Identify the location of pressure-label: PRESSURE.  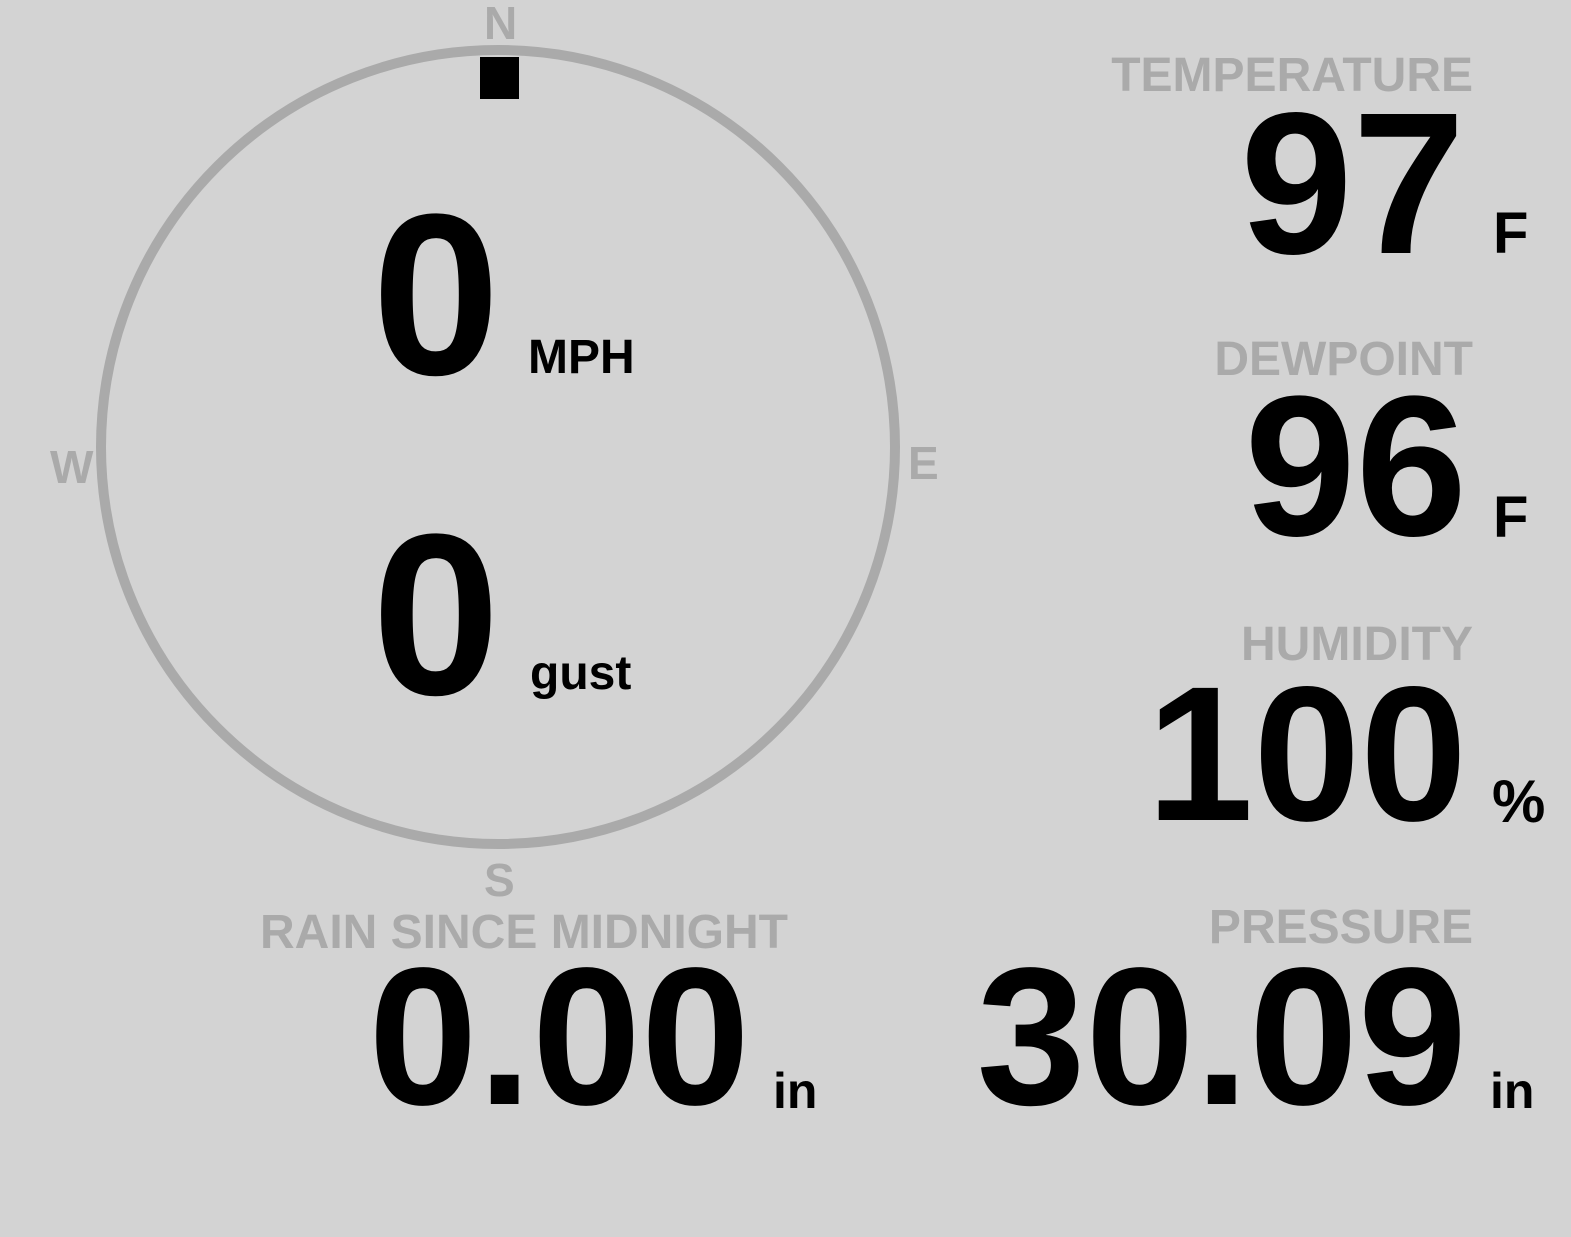
(1340, 927).